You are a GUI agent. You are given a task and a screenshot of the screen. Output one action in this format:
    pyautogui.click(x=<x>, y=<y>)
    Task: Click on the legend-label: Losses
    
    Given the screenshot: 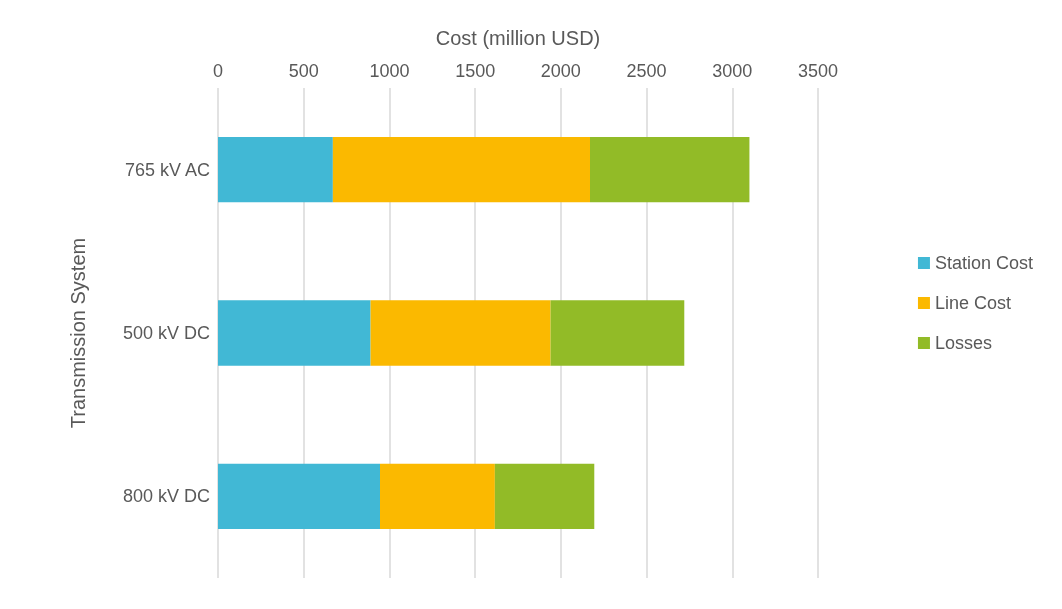 What is the action you would take?
    pyautogui.click(x=963, y=343)
    